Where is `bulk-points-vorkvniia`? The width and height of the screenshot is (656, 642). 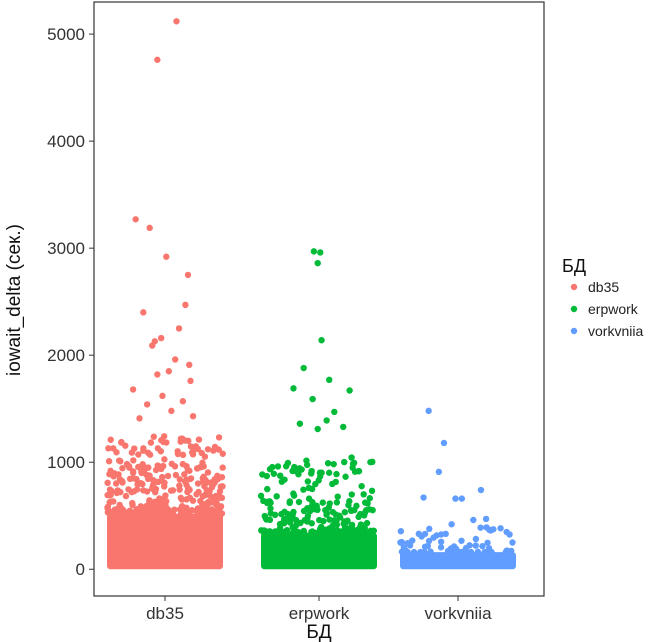
bulk-points-vorkvniia is located at coordinates (458, 561).